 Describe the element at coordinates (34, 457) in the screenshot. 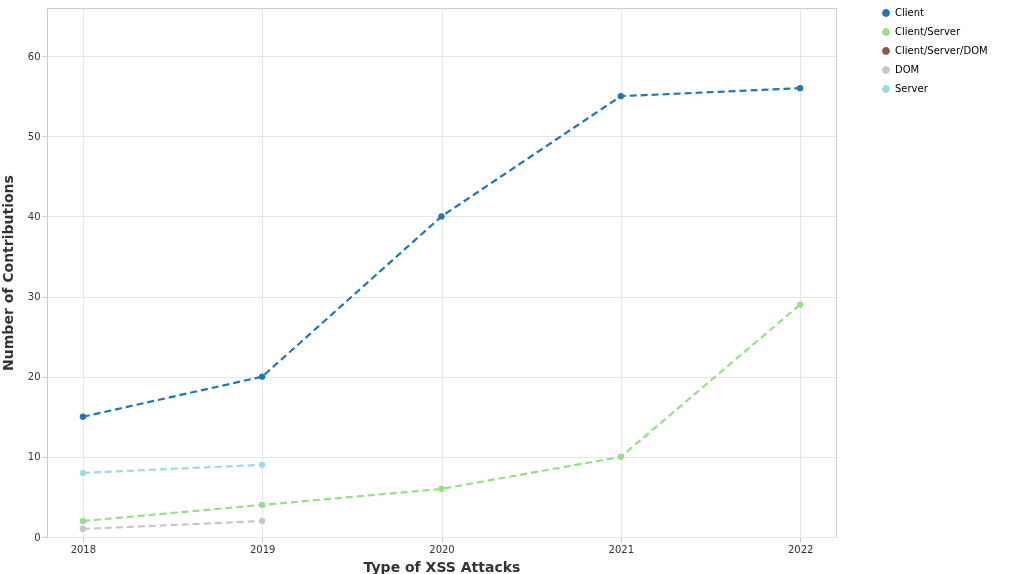

I see `y-tick-label: 10` at that location.